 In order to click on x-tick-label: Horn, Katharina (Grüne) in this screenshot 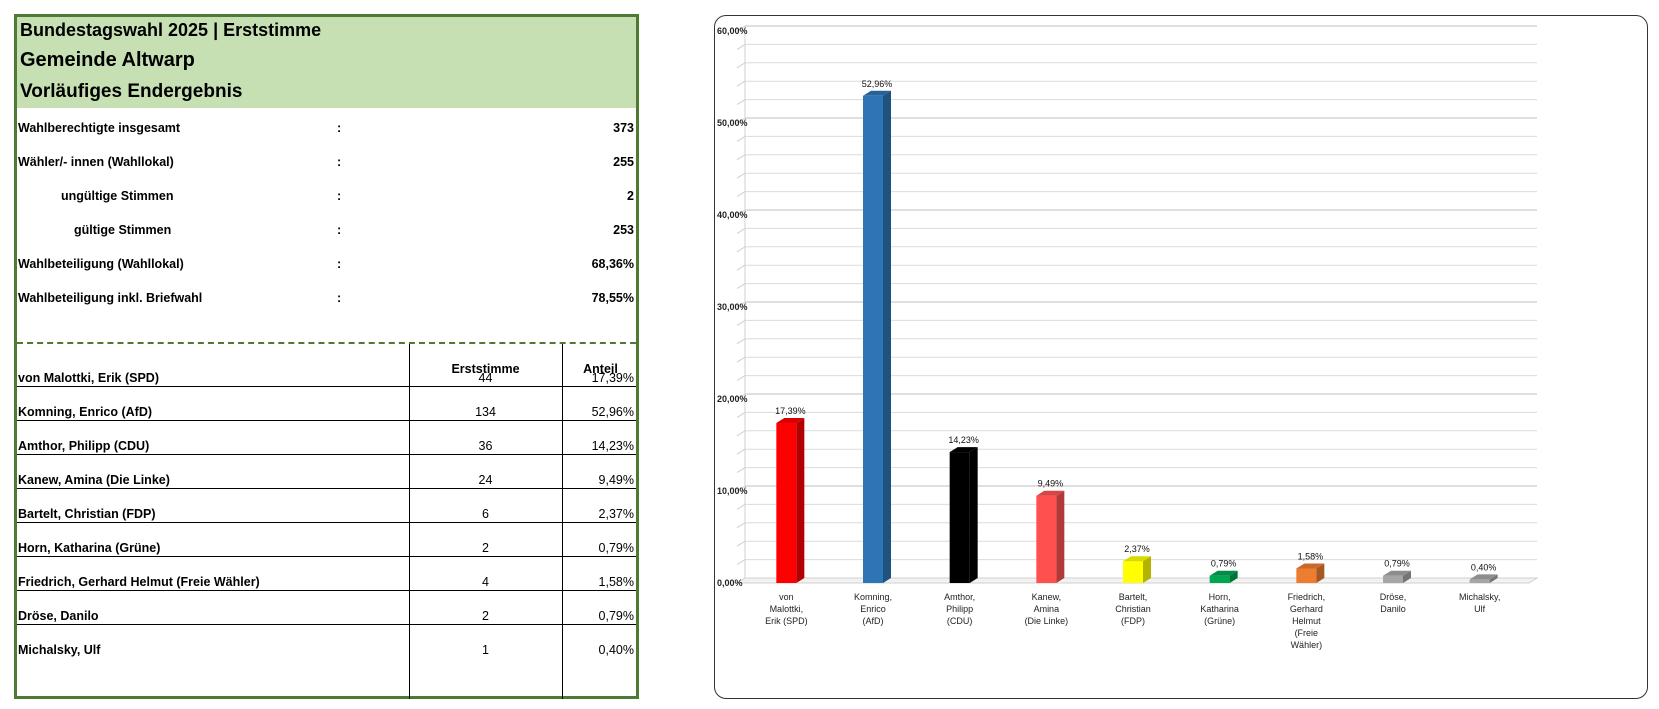, I will do `click(1219, 609)`.